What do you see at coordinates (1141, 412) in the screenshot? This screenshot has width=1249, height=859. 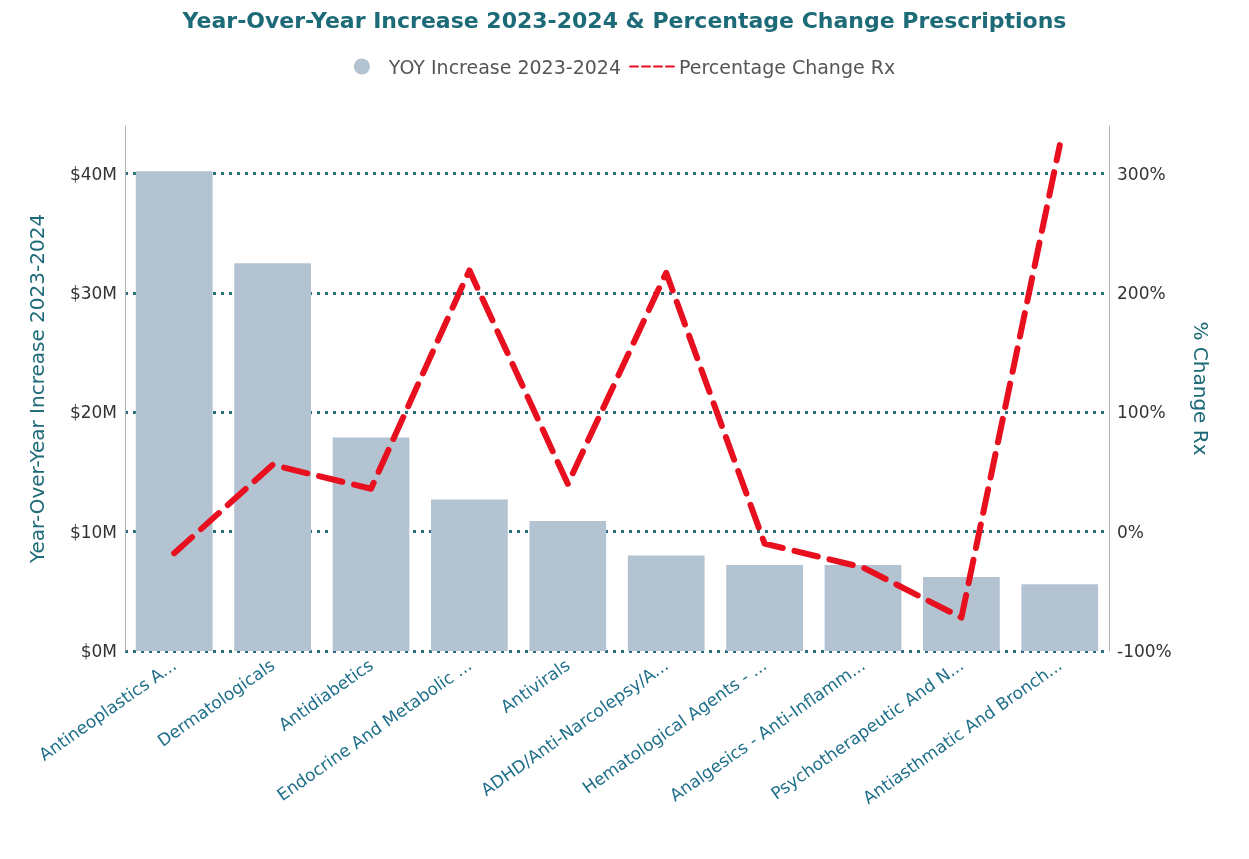 I see `y2-tick-label: 100%` at bounding box center [1141, 412].